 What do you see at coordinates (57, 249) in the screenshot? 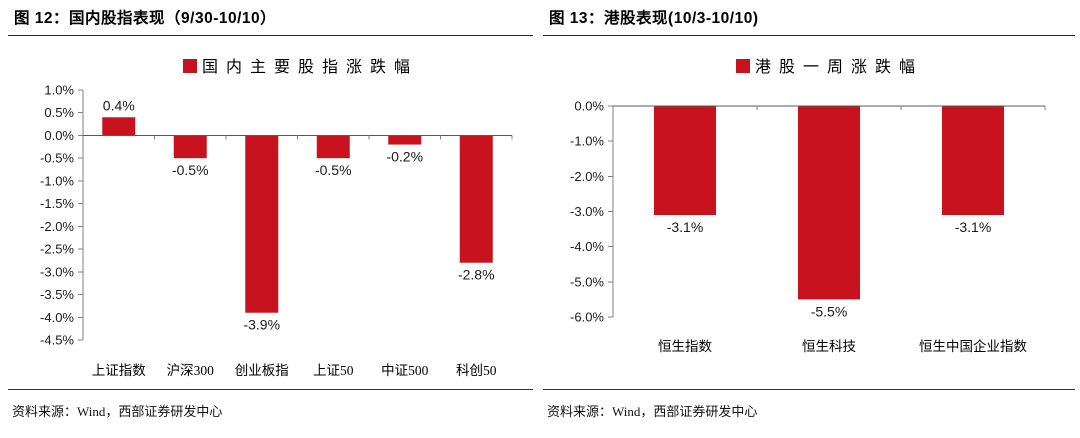
I see `y-axis-tick-label: -2.5%` at bounding box center [57, 249].